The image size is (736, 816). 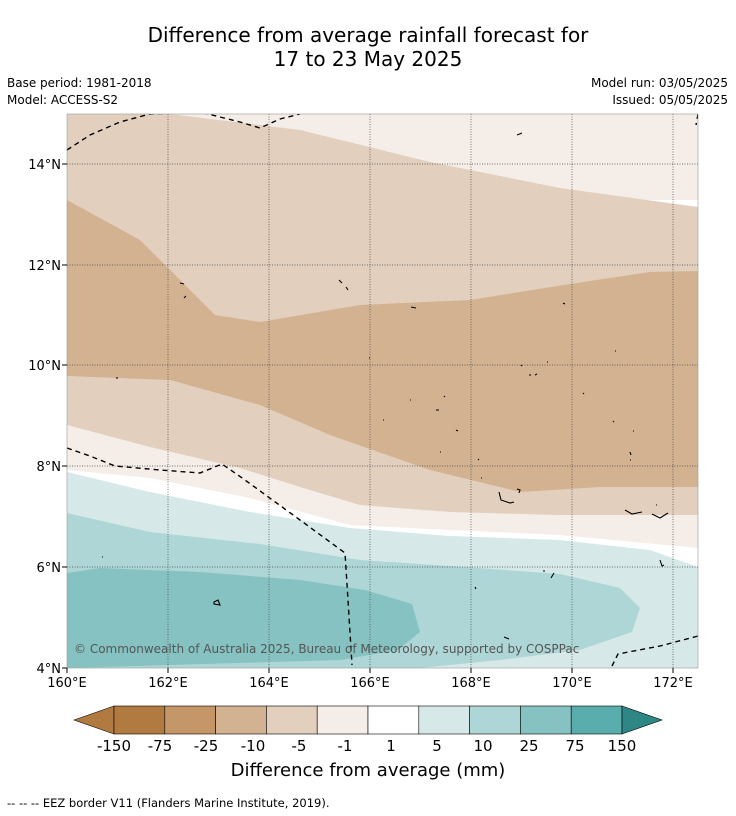 What do you see at coordinates (160, 746) in the screenshot?
I see `colorbar-tick-label: -75` at bounding box center [160, 746].